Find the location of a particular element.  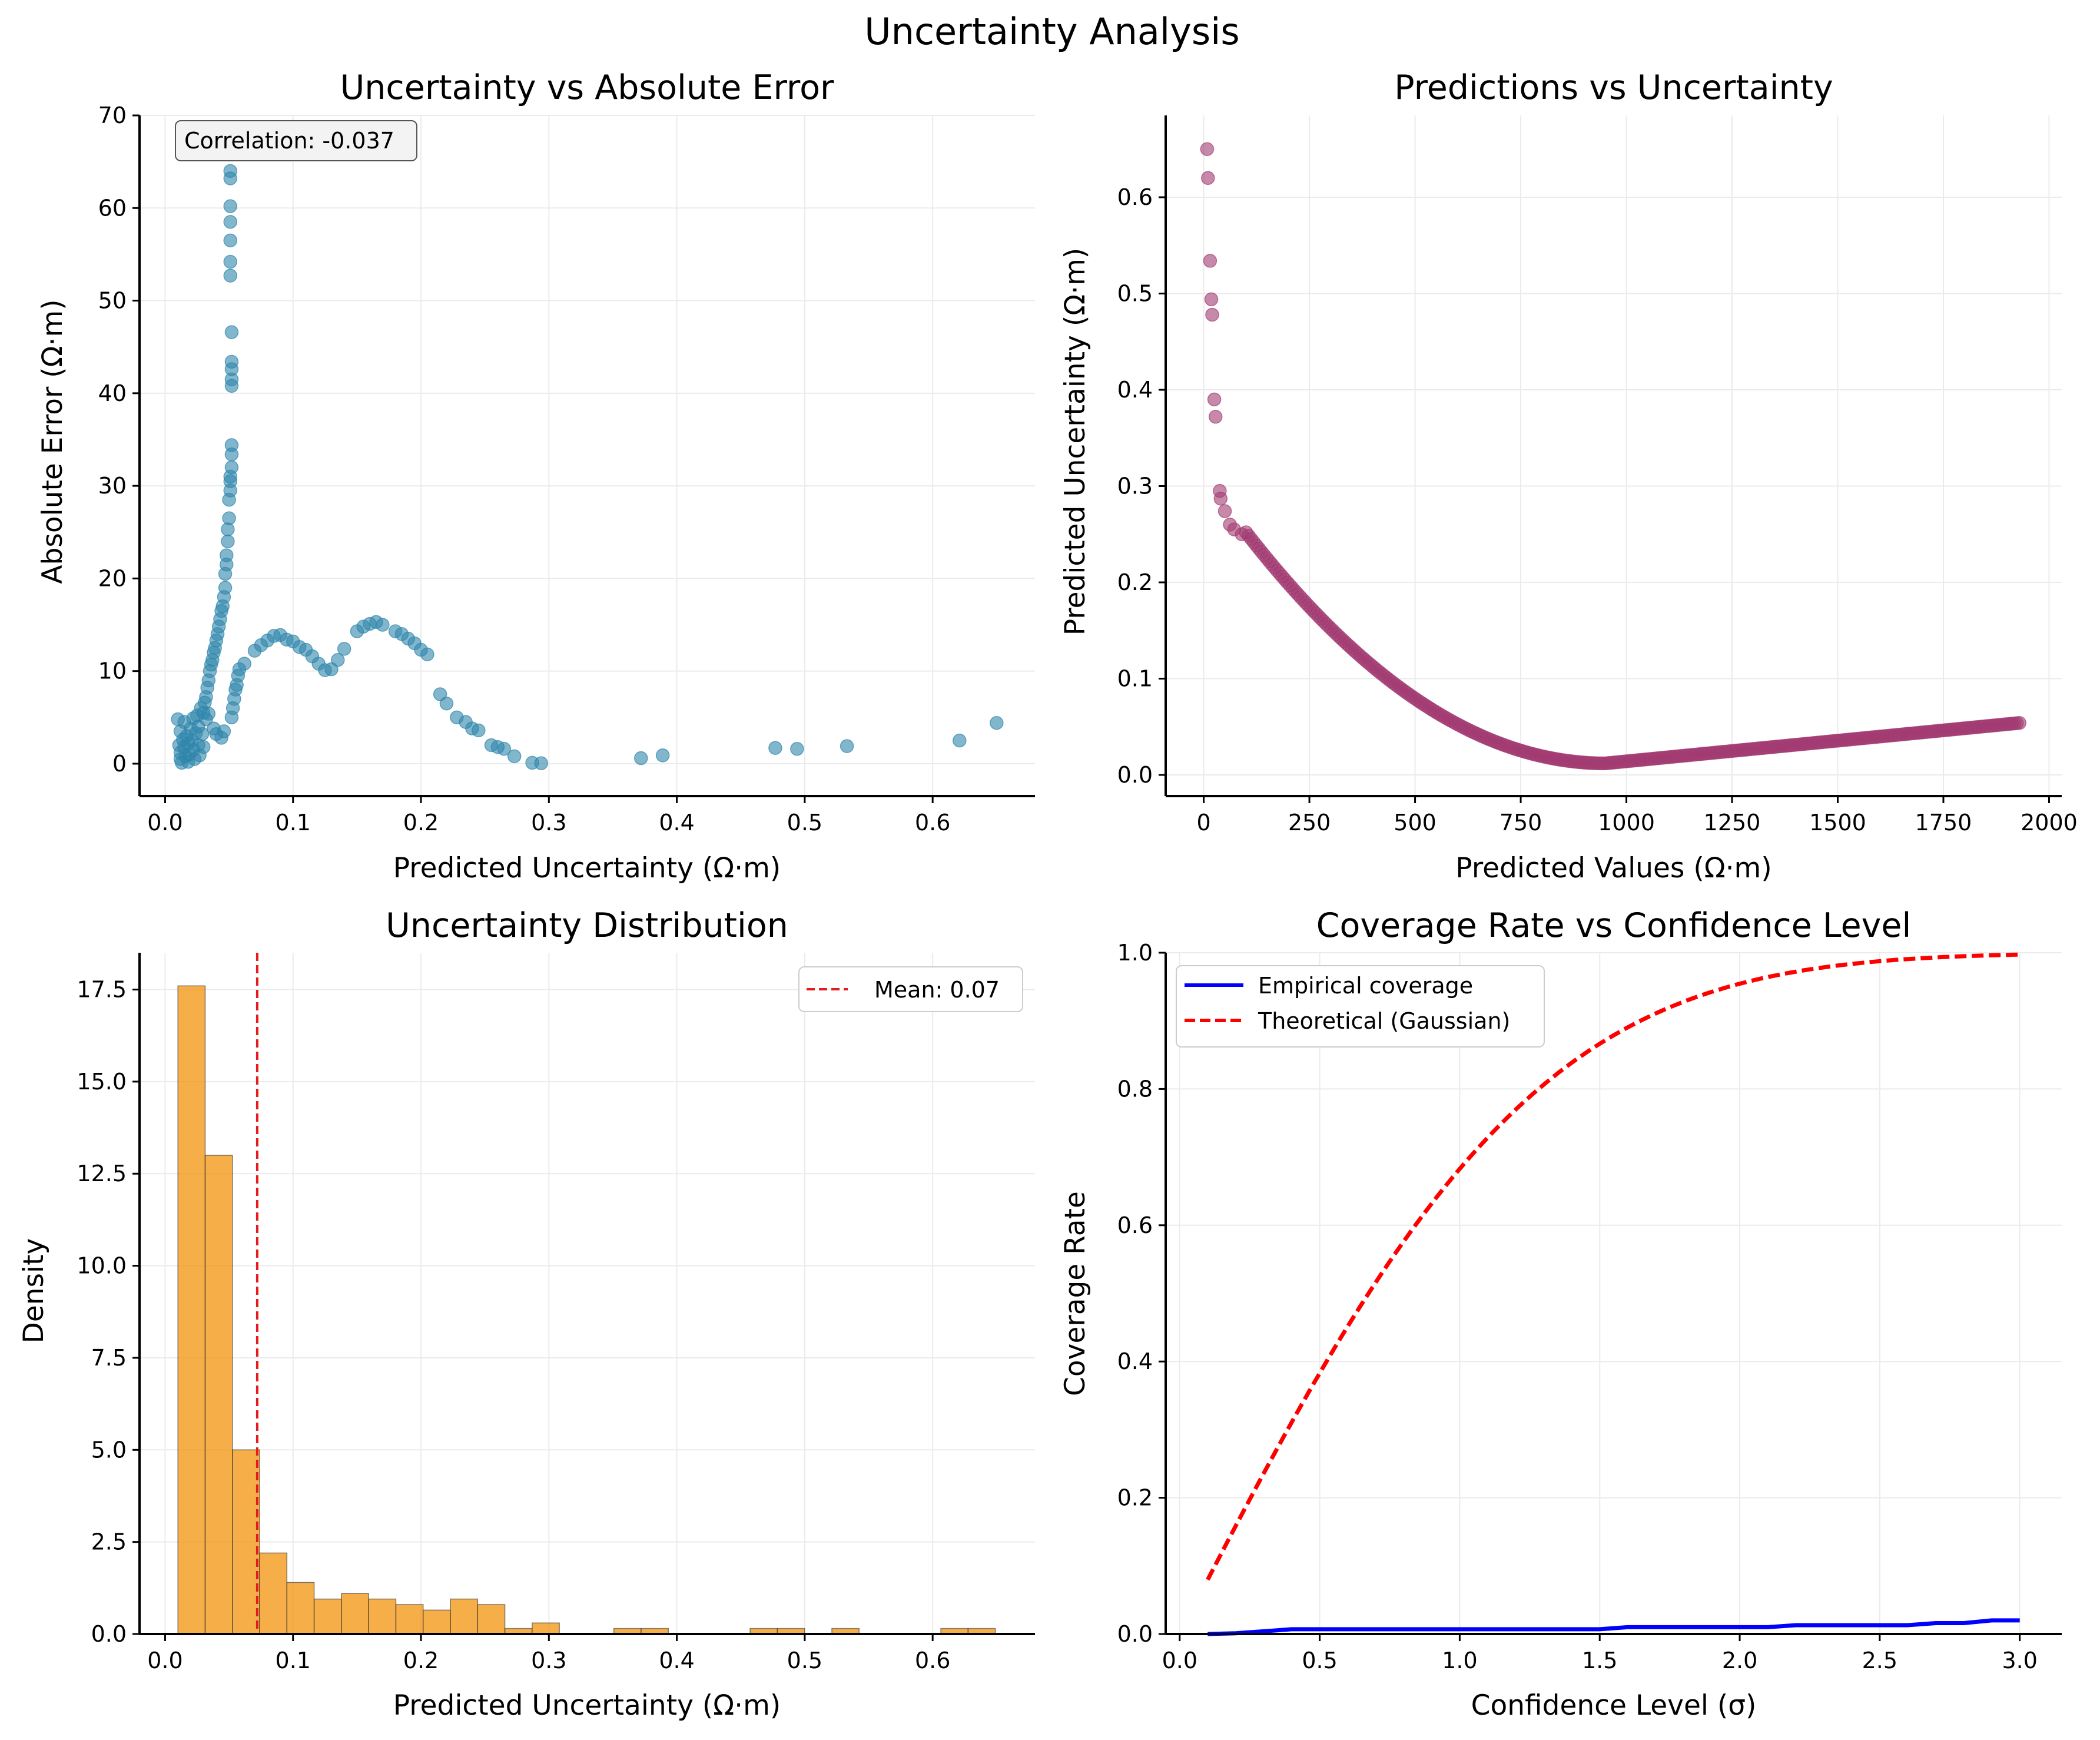

y-tick-label: 17.5 is located at coordinates (102, 990).